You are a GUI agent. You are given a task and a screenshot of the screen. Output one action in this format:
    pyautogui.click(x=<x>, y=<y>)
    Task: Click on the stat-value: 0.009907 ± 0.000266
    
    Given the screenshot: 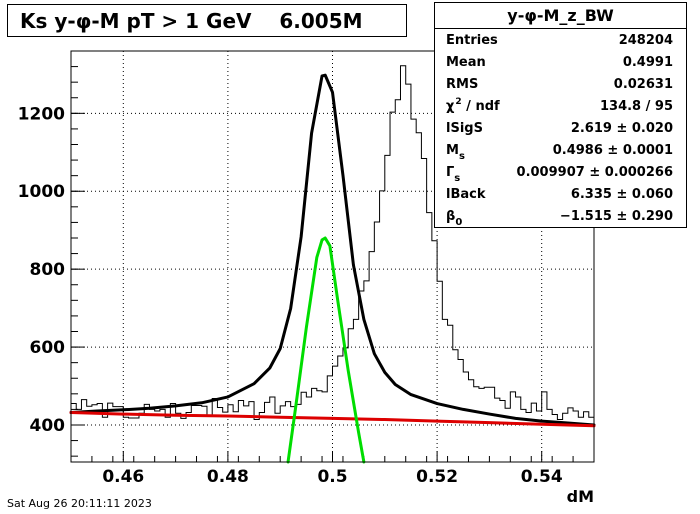 What is the action you would take?
    pyautogui.click(x=594, y=172)
    